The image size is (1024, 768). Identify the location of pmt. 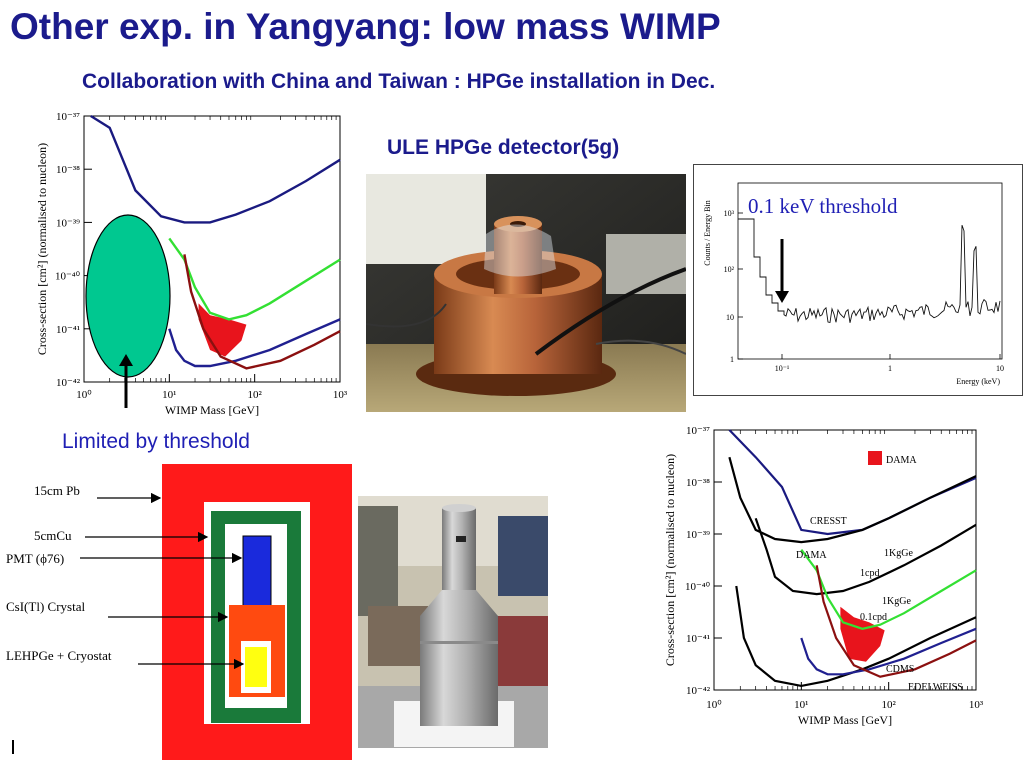
(257, 572).